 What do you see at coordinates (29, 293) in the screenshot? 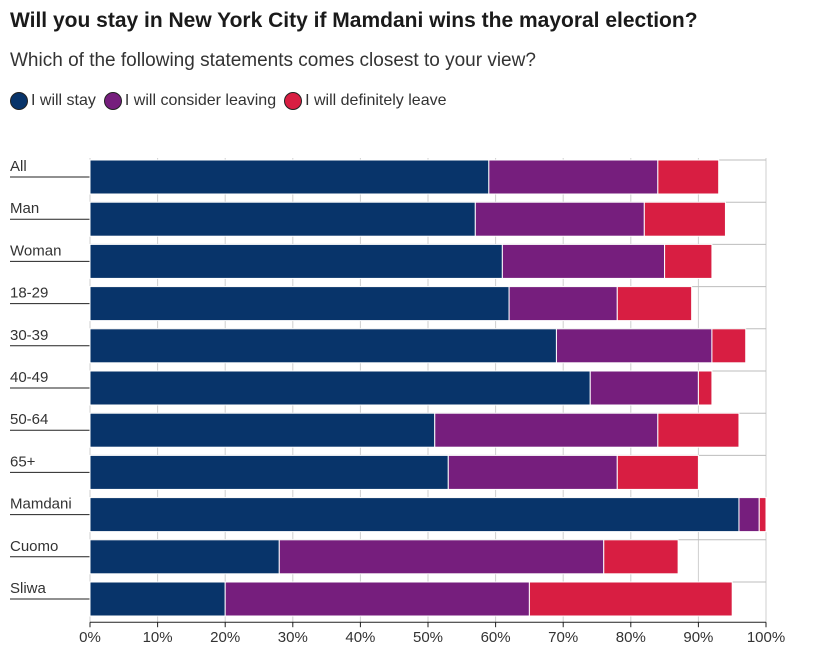
I see `category-label: 18-29` at bounding box center [29, 293].